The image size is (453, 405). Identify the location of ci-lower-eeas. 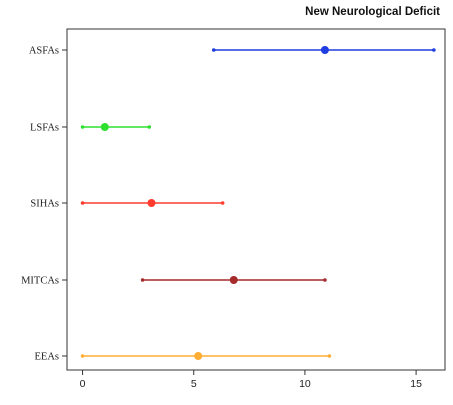
(82, 356).